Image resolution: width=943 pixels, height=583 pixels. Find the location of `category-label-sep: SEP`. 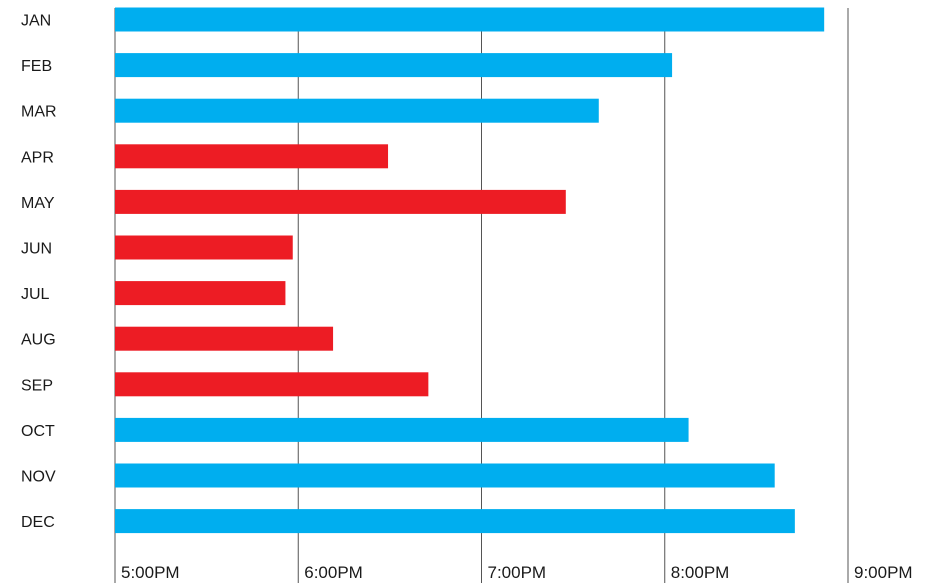

category-label-sep: SEP is located at coordinates (37, 385).